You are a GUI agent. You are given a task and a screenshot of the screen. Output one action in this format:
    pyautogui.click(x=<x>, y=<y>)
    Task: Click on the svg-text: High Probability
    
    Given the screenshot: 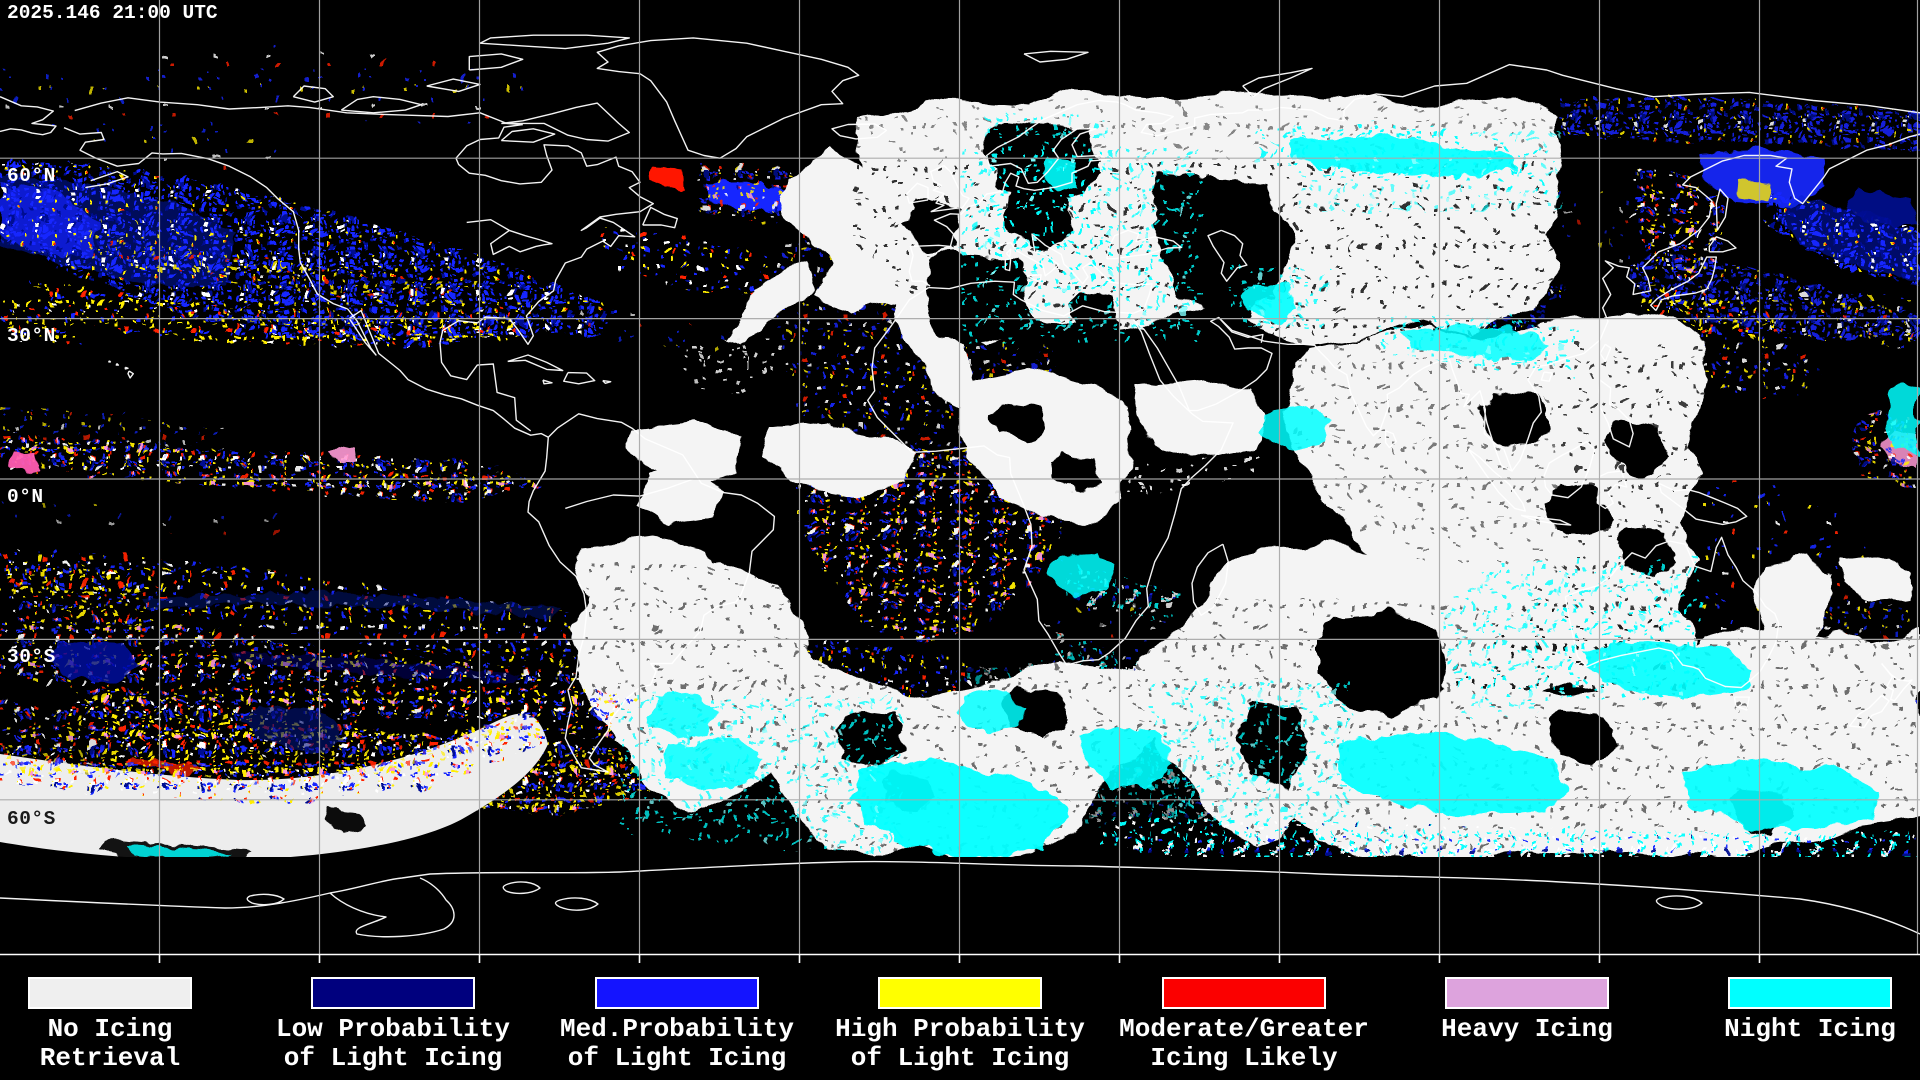 What is the action you would take?
    pyautogui.click(x=960, y=1029)
    